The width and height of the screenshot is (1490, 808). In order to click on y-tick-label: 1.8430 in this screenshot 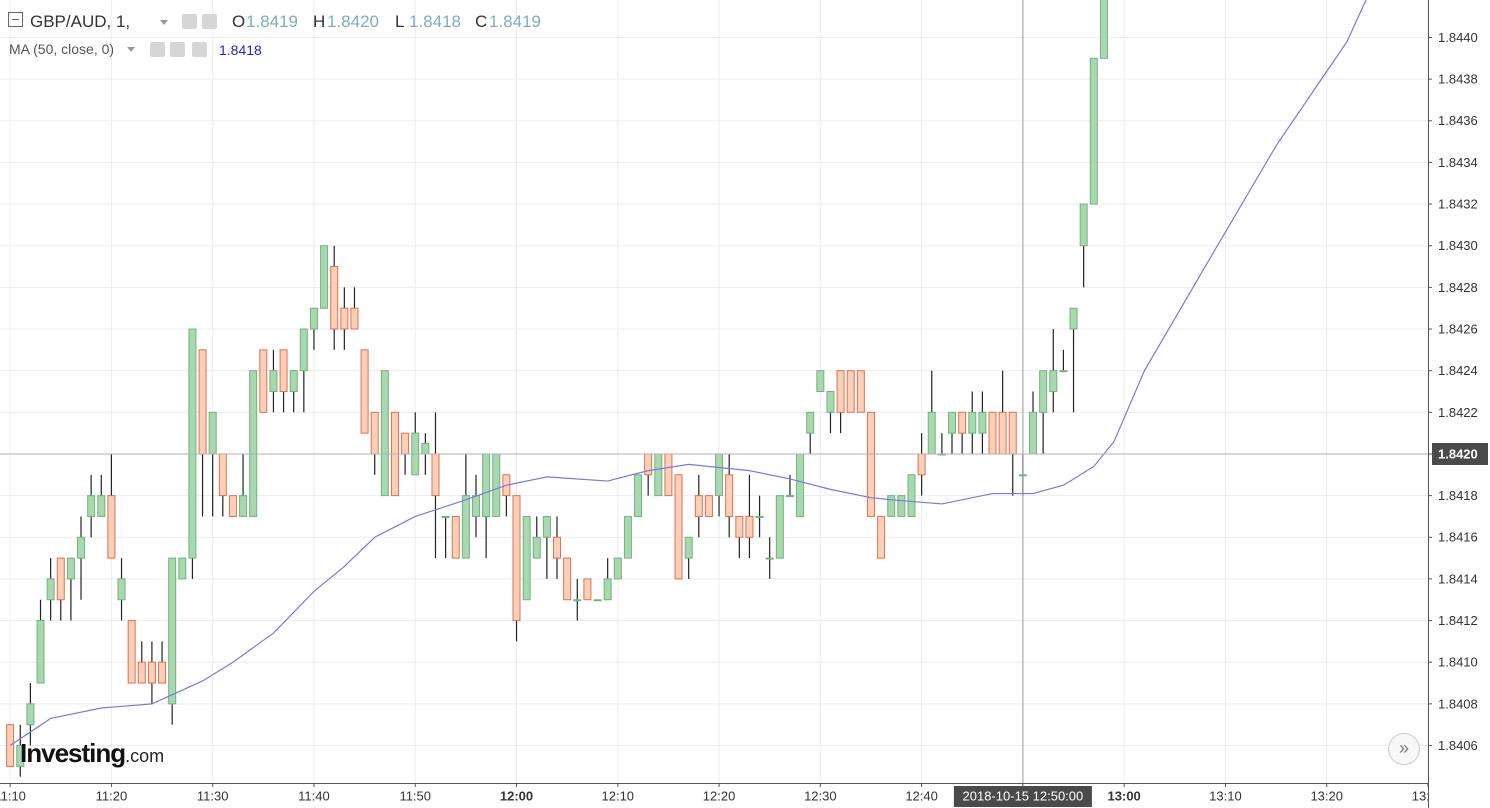, I will do `click(1458, 245)`.